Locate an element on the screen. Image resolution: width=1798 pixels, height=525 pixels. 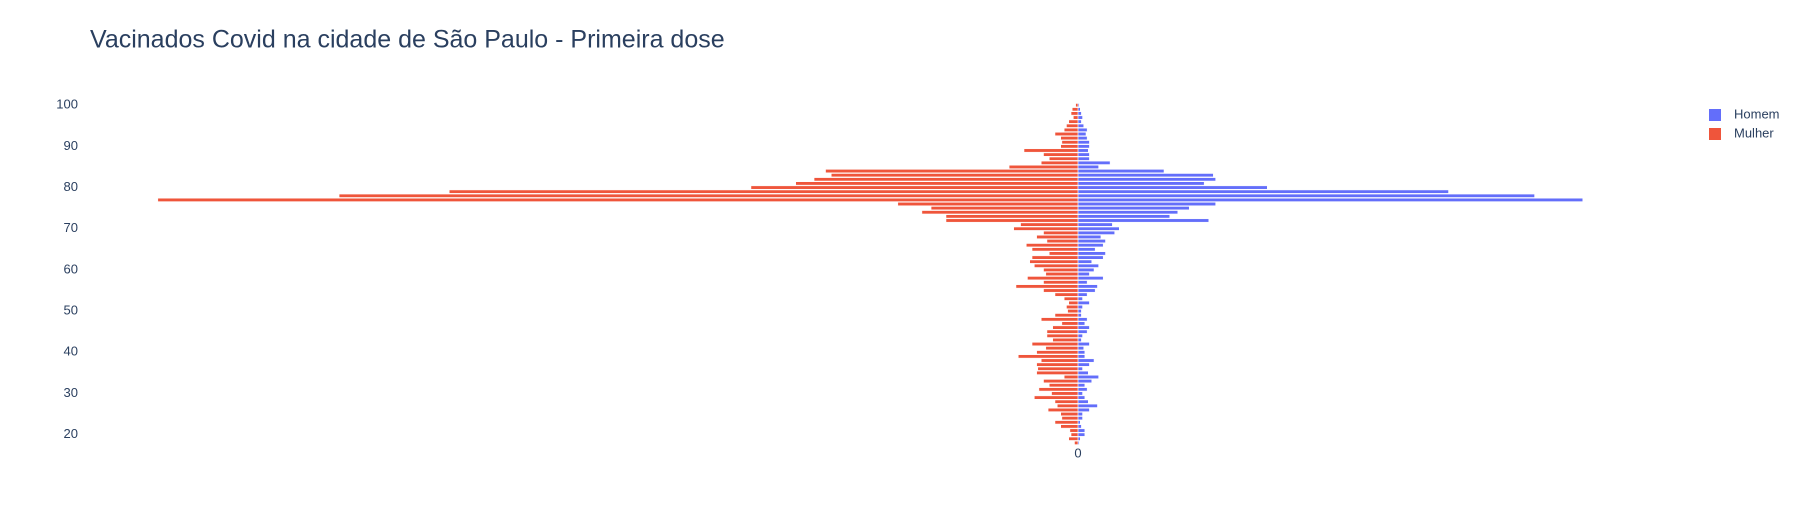
x-tick-label: 0 is located at coordinates (1077, 452).